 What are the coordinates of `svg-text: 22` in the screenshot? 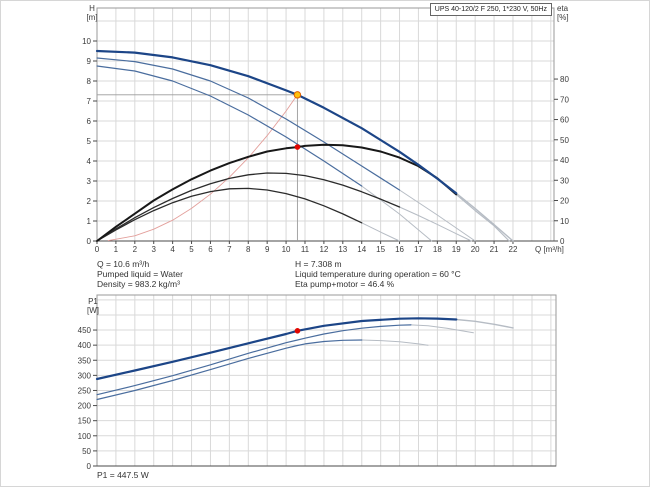 It's located at (513, 249).